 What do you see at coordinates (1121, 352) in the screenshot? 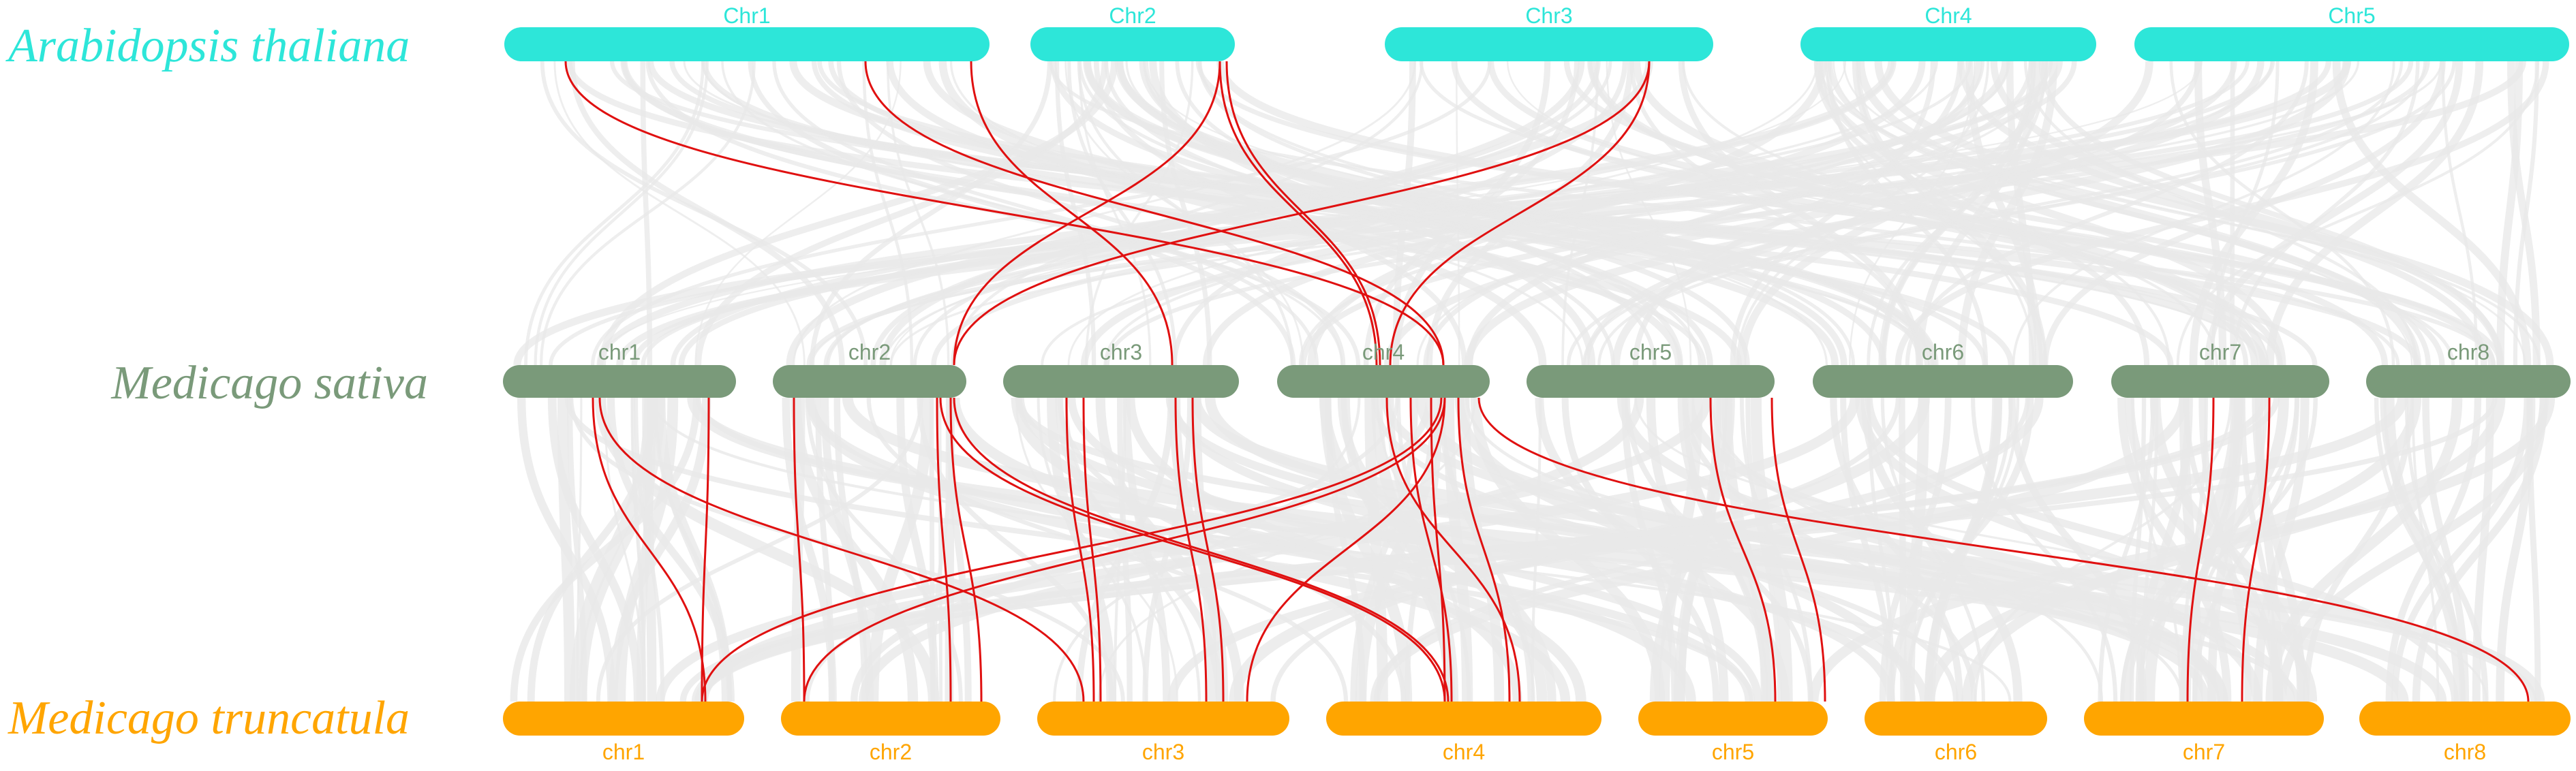
I see `sativa-chromosome-label: chr3` at bounding box center [1121, 352].